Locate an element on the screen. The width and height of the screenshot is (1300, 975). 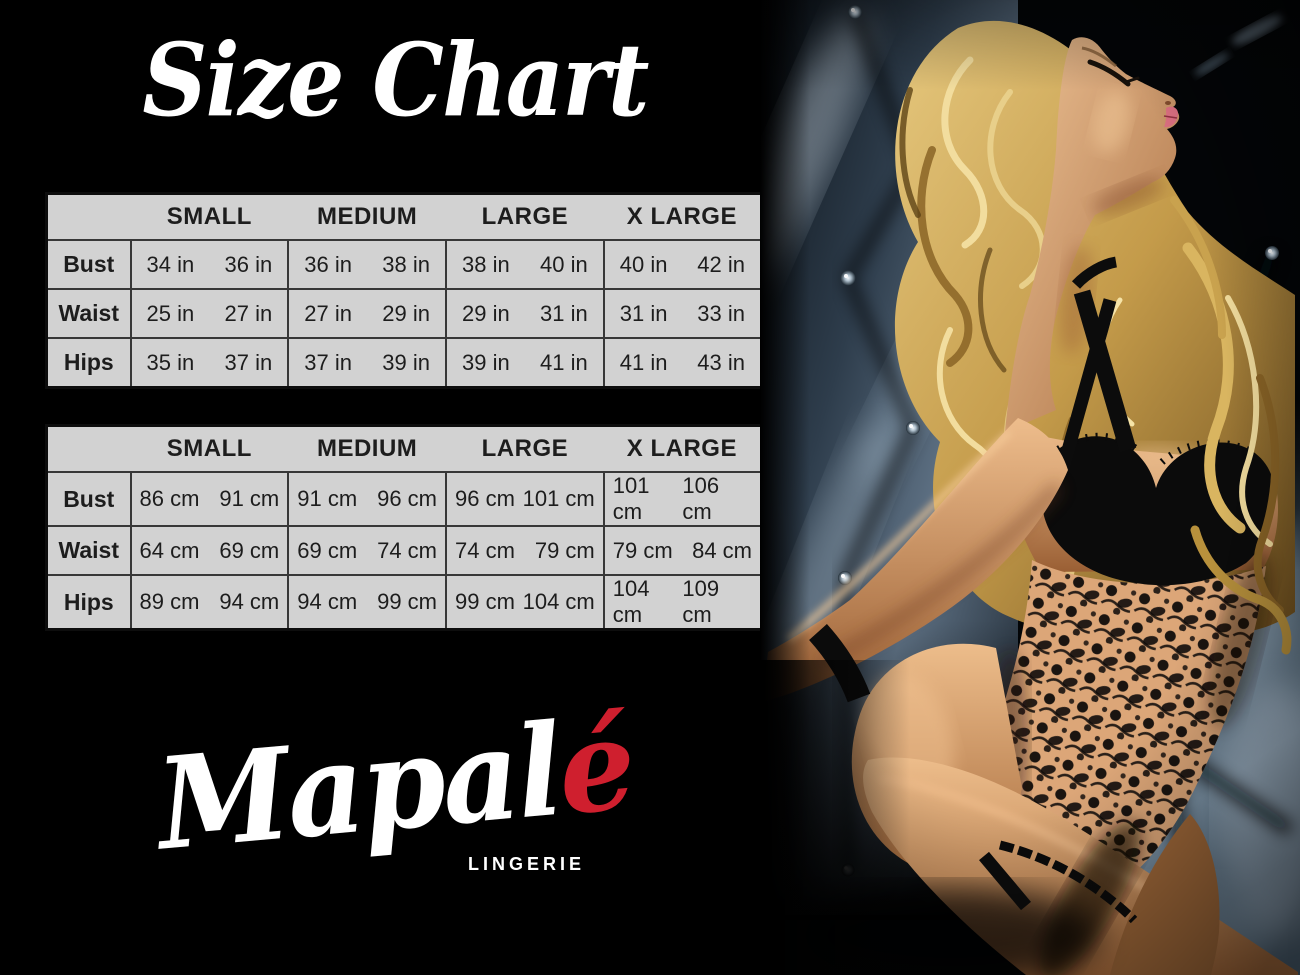
value-max: 84 cm is located at coordinates (722, 550).